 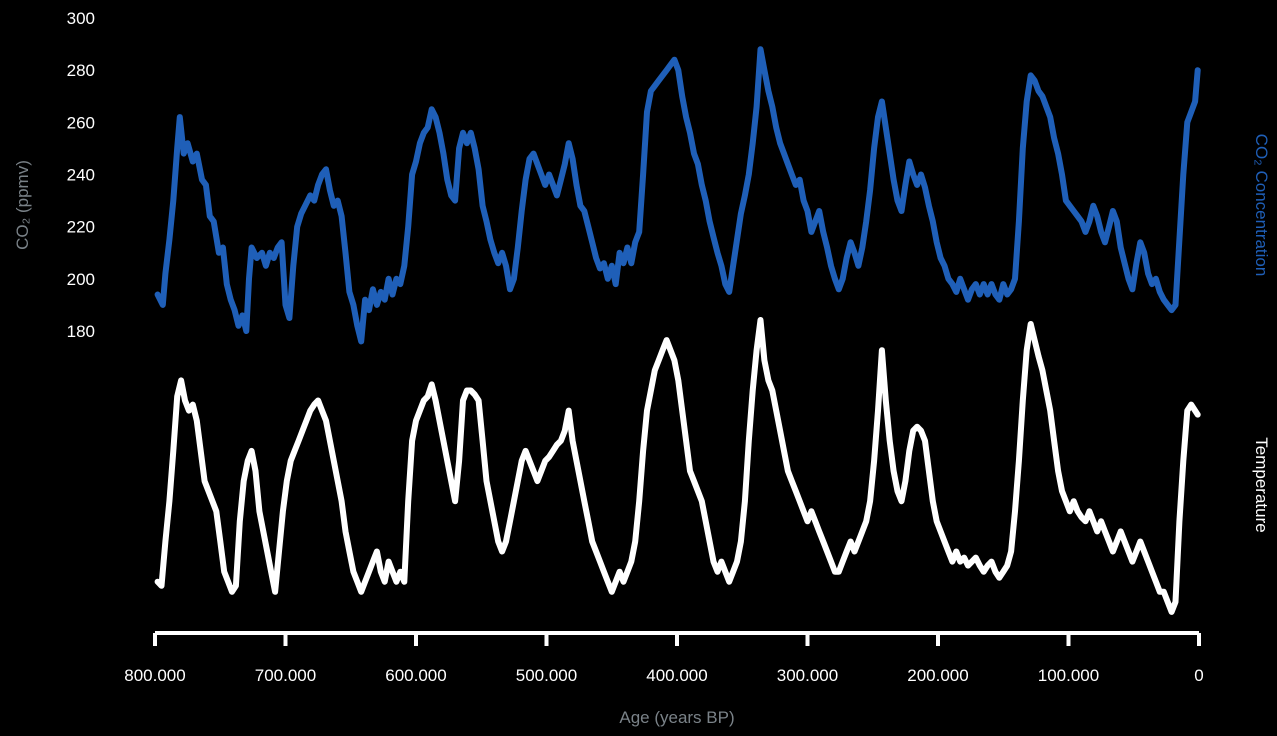 I want to click on y-axis-title: CO₂ (ppmv), so click(x=22, y=205).